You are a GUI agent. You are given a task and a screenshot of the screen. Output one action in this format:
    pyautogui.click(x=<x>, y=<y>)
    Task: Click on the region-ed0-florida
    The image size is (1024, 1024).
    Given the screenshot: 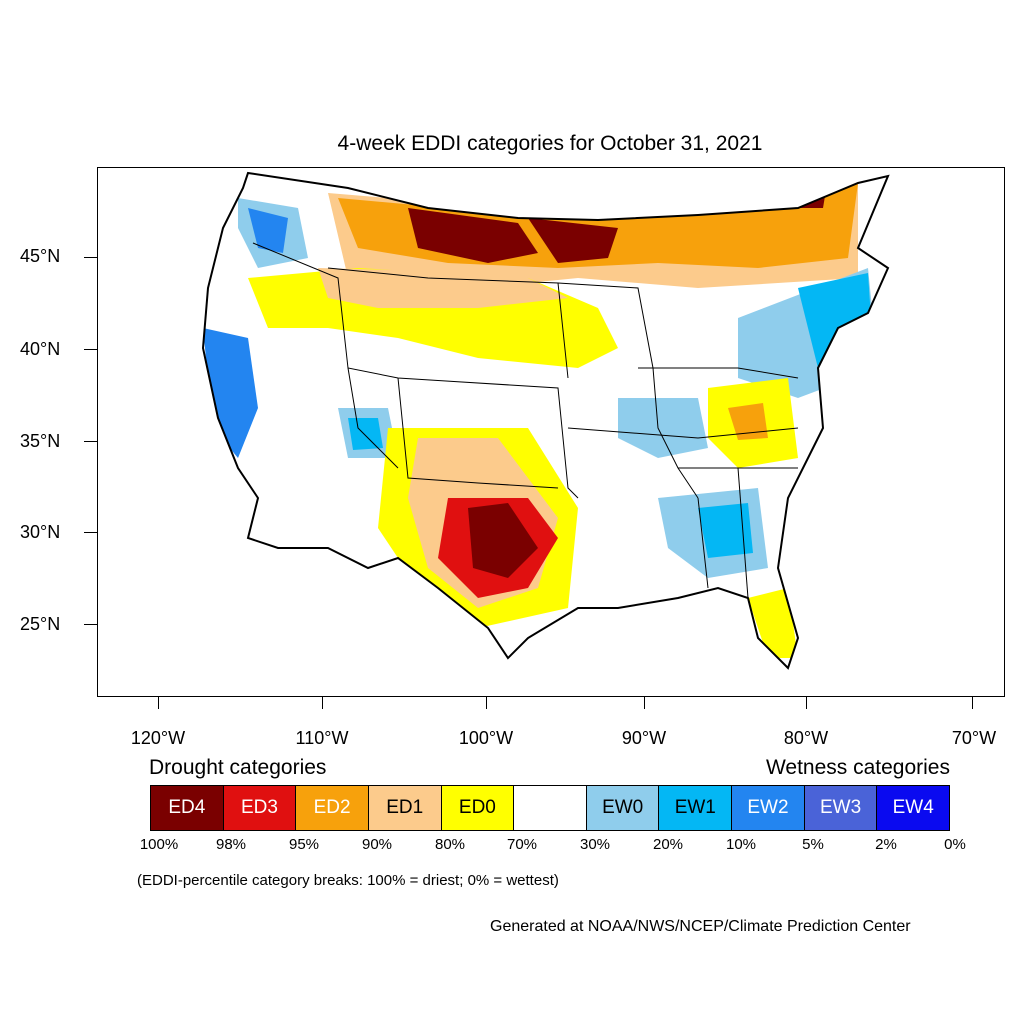 What is the action you would take?
    pyautogui.click(x=773, y=623)
    